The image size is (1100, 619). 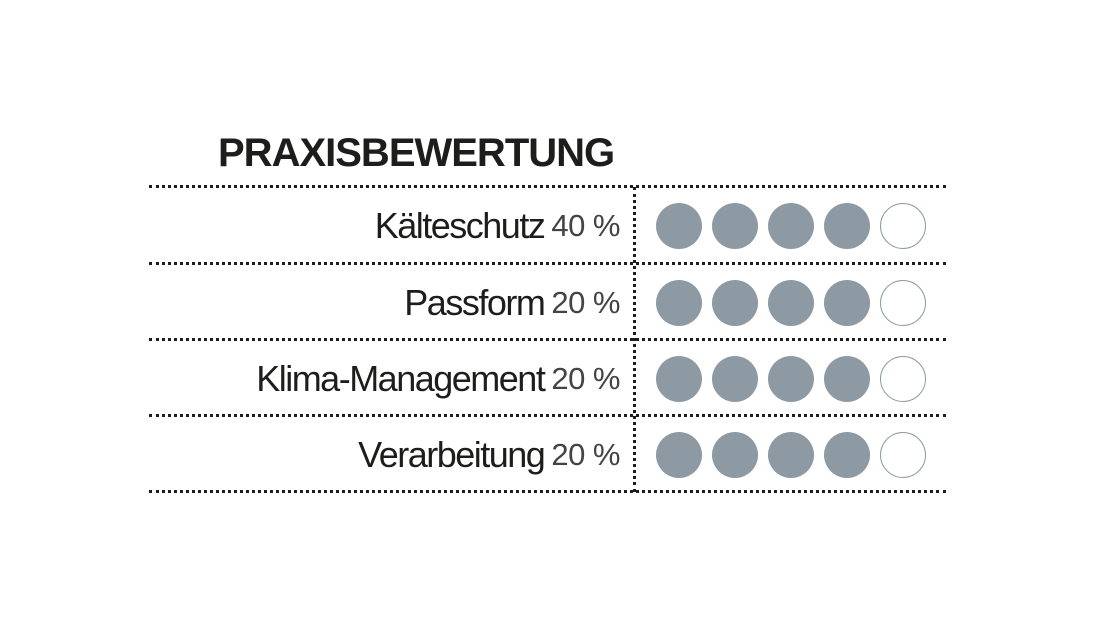 What do you see at coordinates (585, 225) in the screenshot?
I see `criterion-weight: 40 %` at bounding box center [585, 225].